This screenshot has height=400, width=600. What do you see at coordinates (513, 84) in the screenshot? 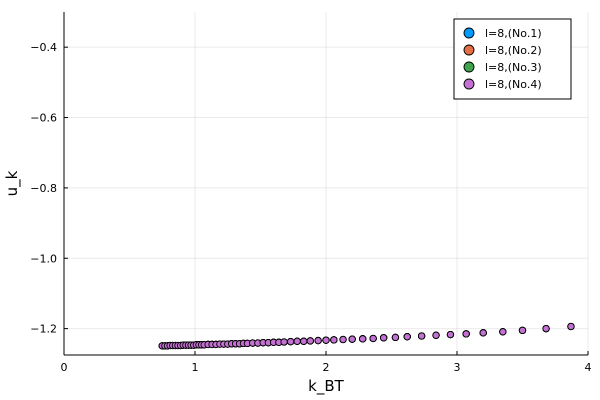
I see `legend-label: l=8,(No.4)` at bounding box center [513, 84].